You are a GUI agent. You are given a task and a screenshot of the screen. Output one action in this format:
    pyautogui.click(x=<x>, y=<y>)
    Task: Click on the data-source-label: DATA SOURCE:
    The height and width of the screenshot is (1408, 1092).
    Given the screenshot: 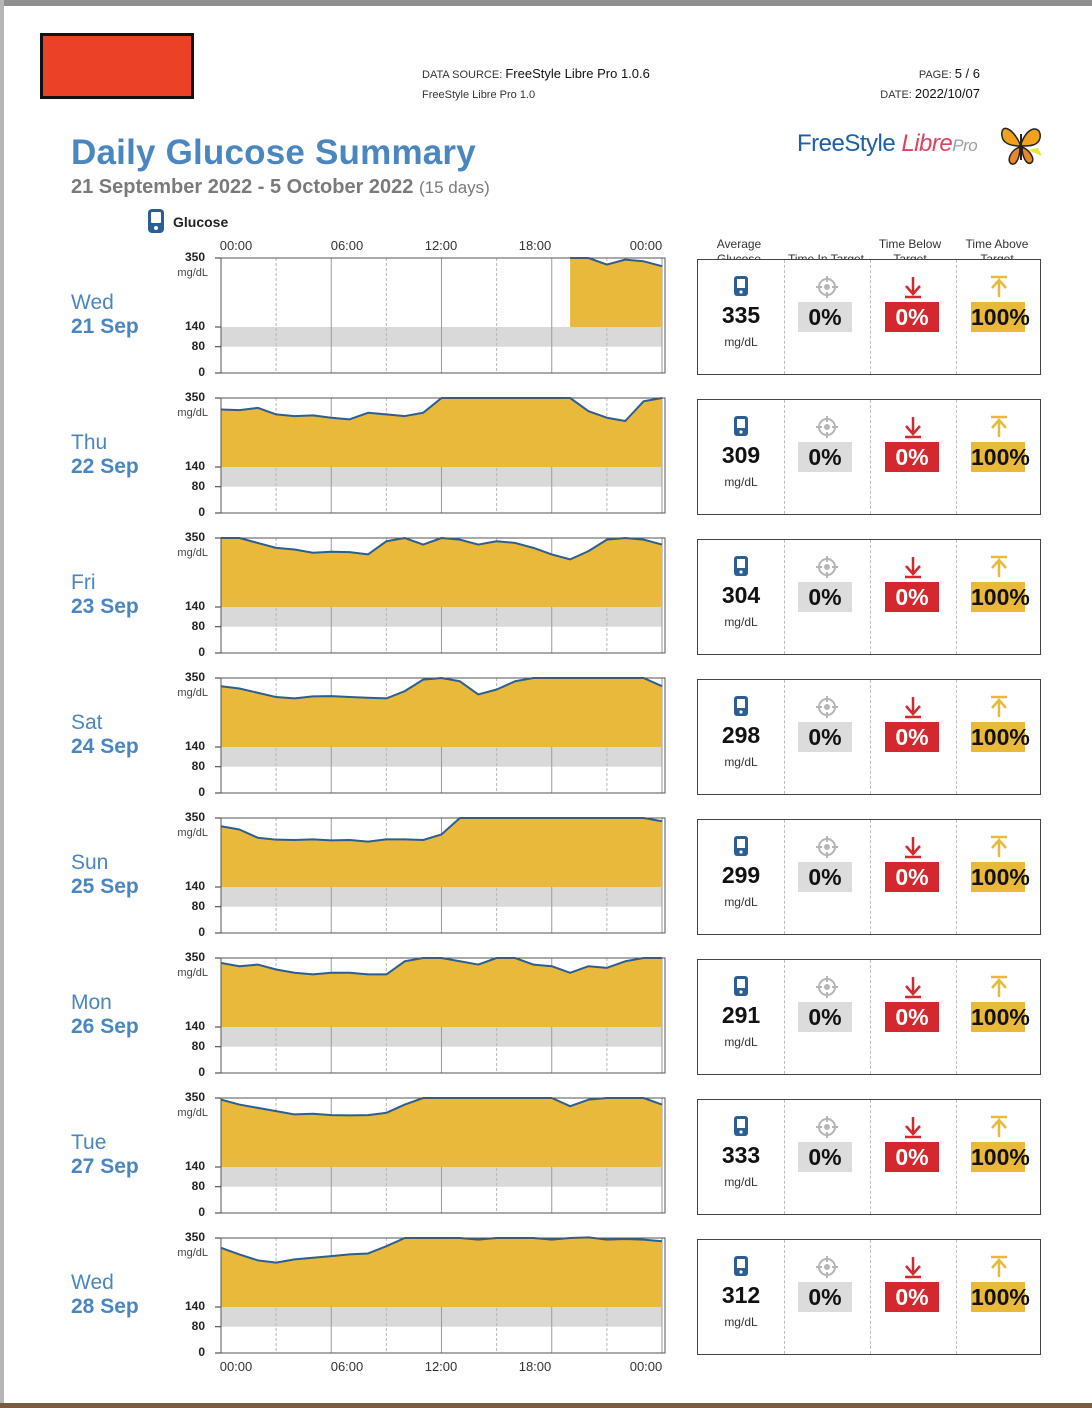 What is the action you would take?
    pyautogui.click(x=462, y=75)
    